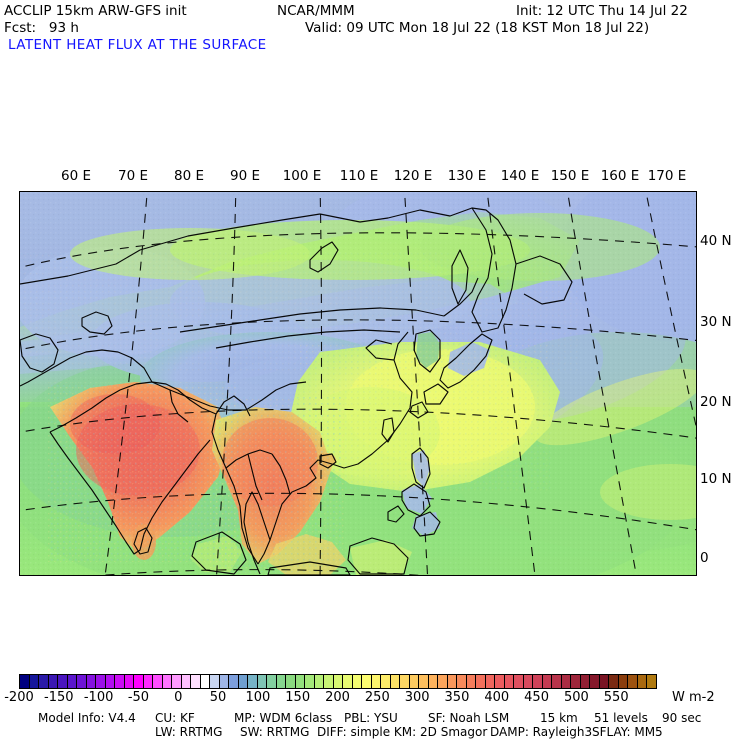 The image size is (740, 740). What do you see at coordinates (716, 402) in the screenshot?
I see `lat-tick-label: 20 N` at bounding box center [716, 402].